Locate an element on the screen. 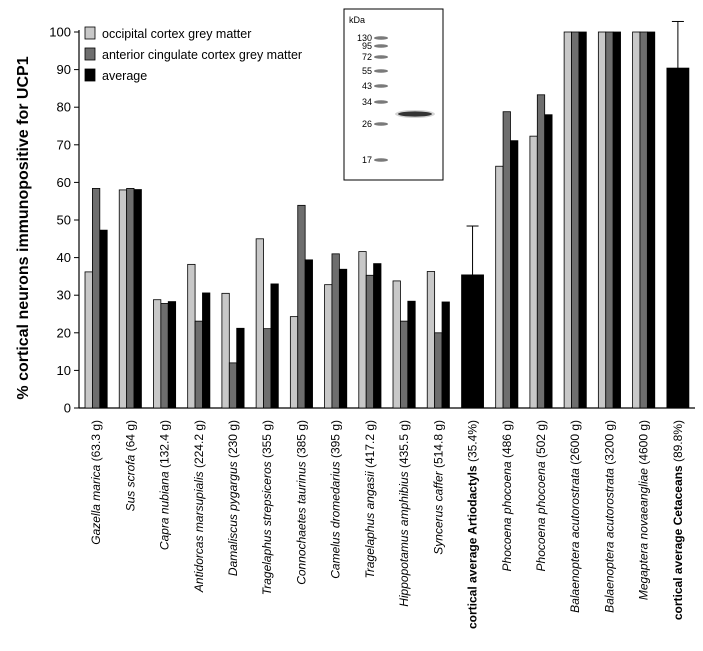  category-name: Camelus dromedarius is located at coordinates (336, 518).